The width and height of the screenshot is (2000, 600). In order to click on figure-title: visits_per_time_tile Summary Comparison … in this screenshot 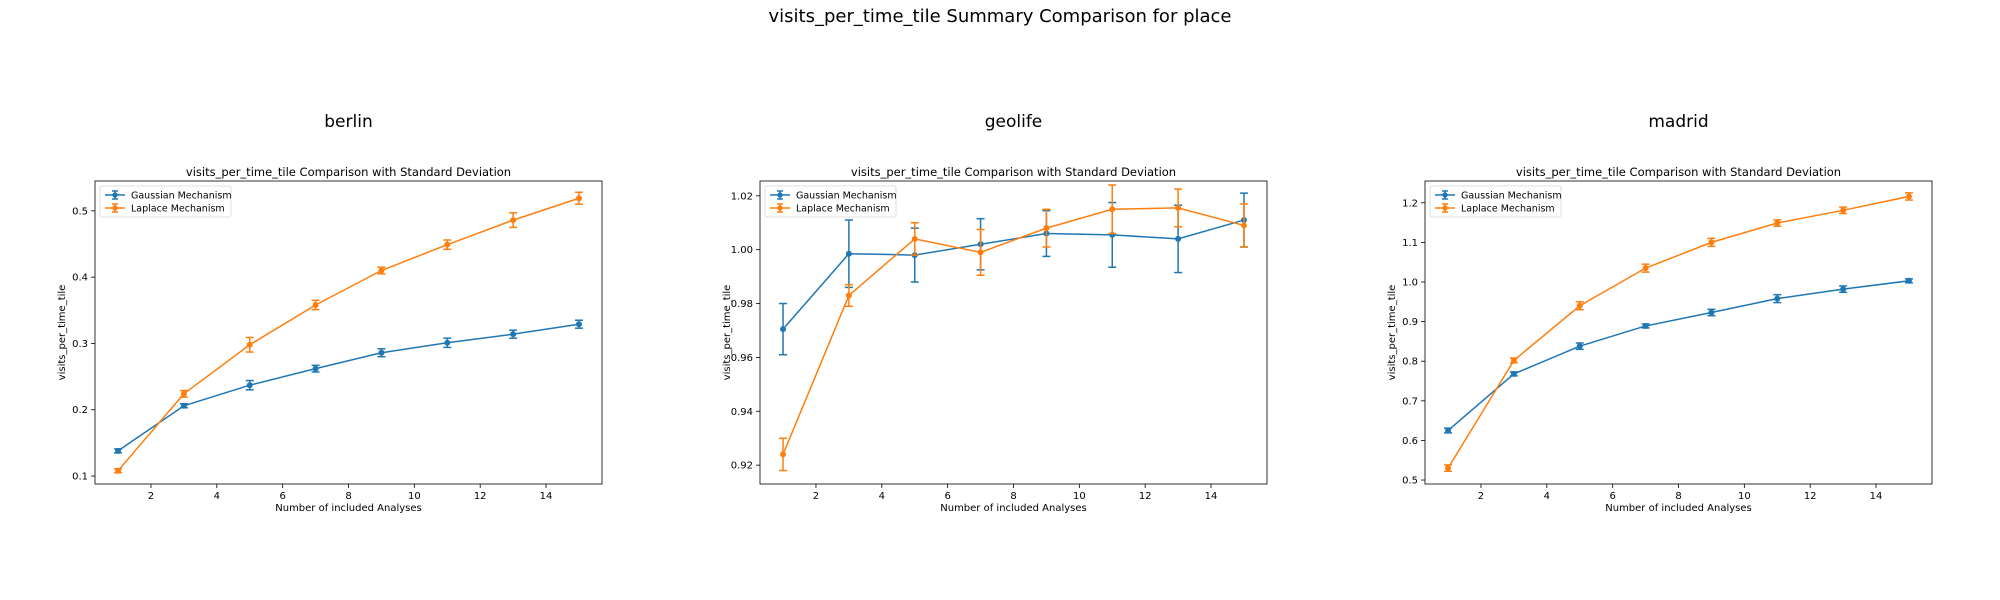, I will do `click(1000, 16)`.